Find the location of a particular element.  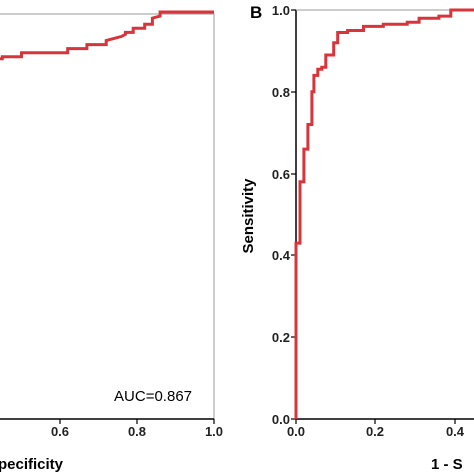

y-tick-label-b-0: 0.0 is located at coordinates (281, 419).